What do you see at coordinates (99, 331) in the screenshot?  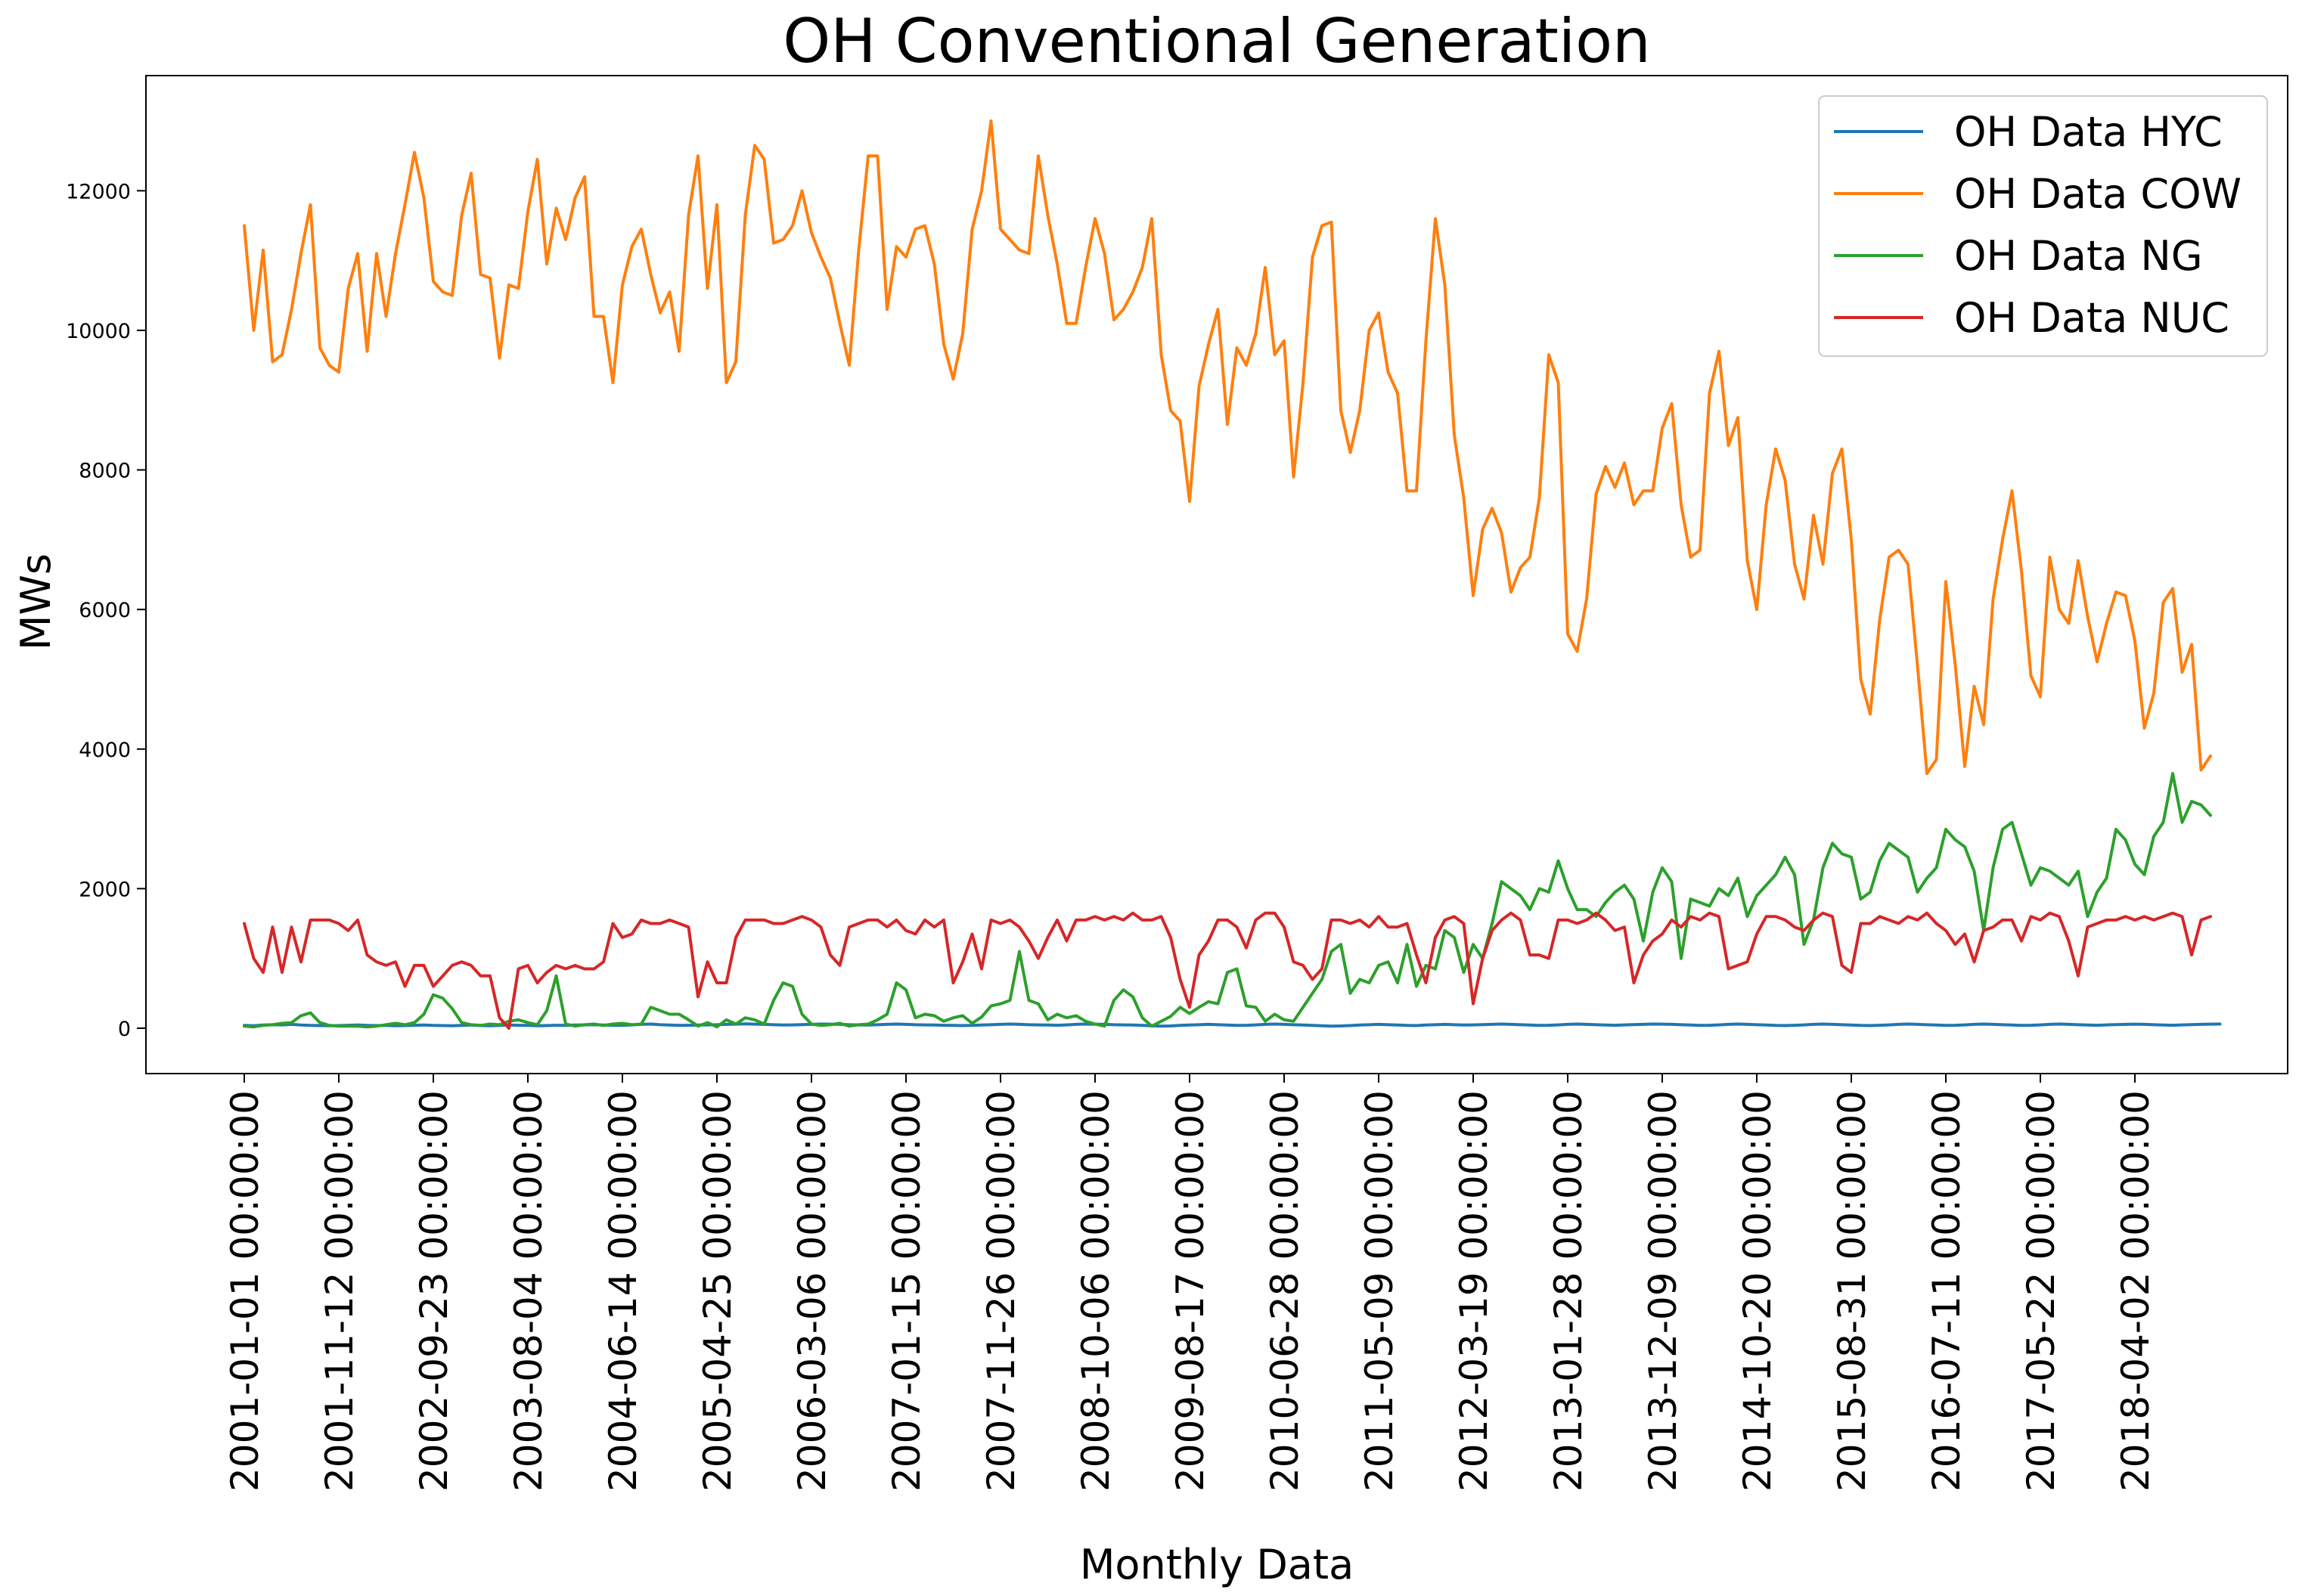 I see `y-tick-label: 10000` at bounding box center [99, 331].